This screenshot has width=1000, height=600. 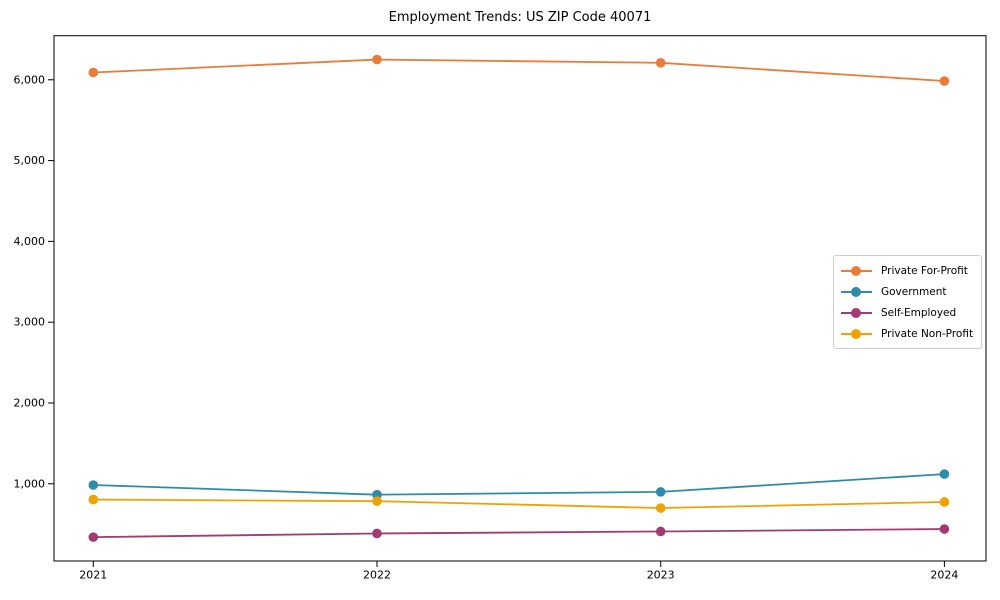 I want to click on x-tick-label: 2023, so click(x=661, y=575).